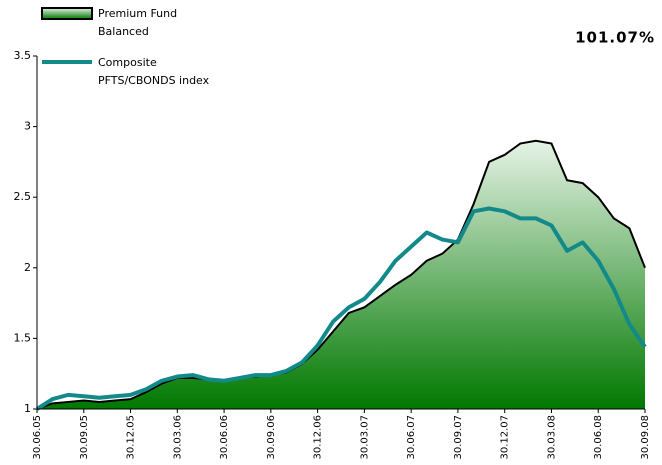  What do you see at coordinates (23, 196) in the screenshot?
I see `y-tick-label: 2.5` at bounding box center [23, 196].